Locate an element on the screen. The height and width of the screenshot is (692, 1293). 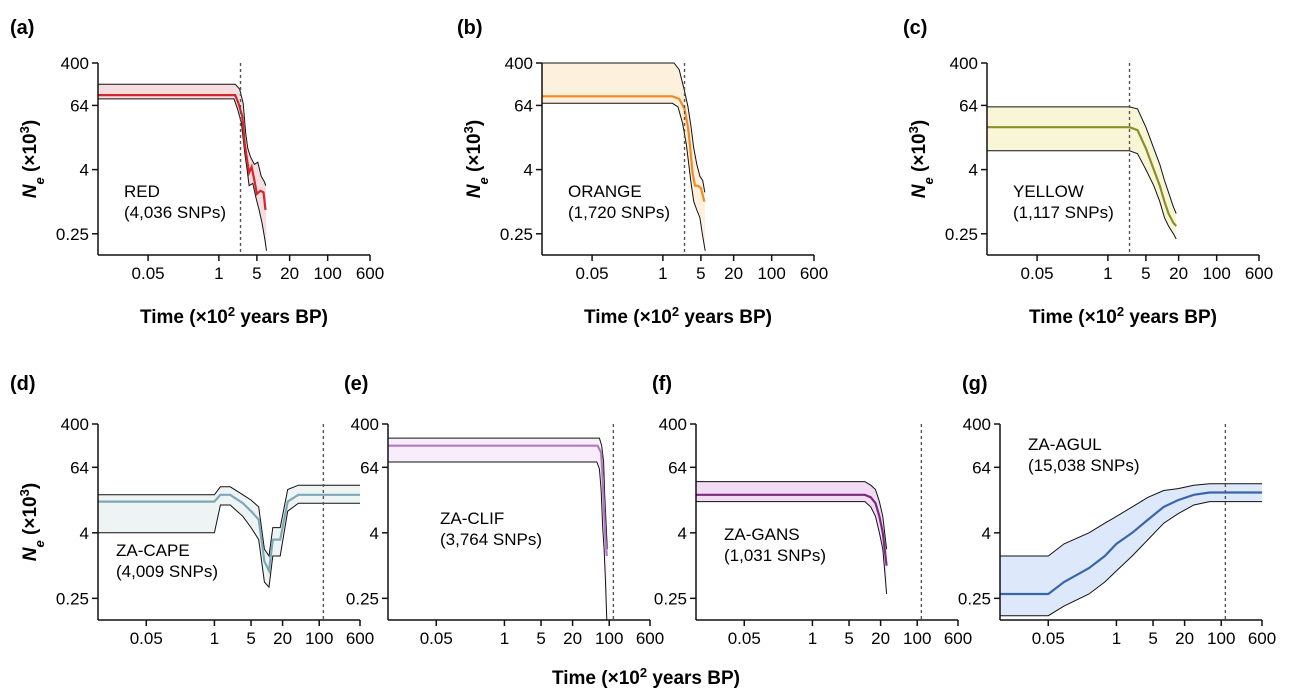
panel-label: (f) is located at coordinates (662, 384).